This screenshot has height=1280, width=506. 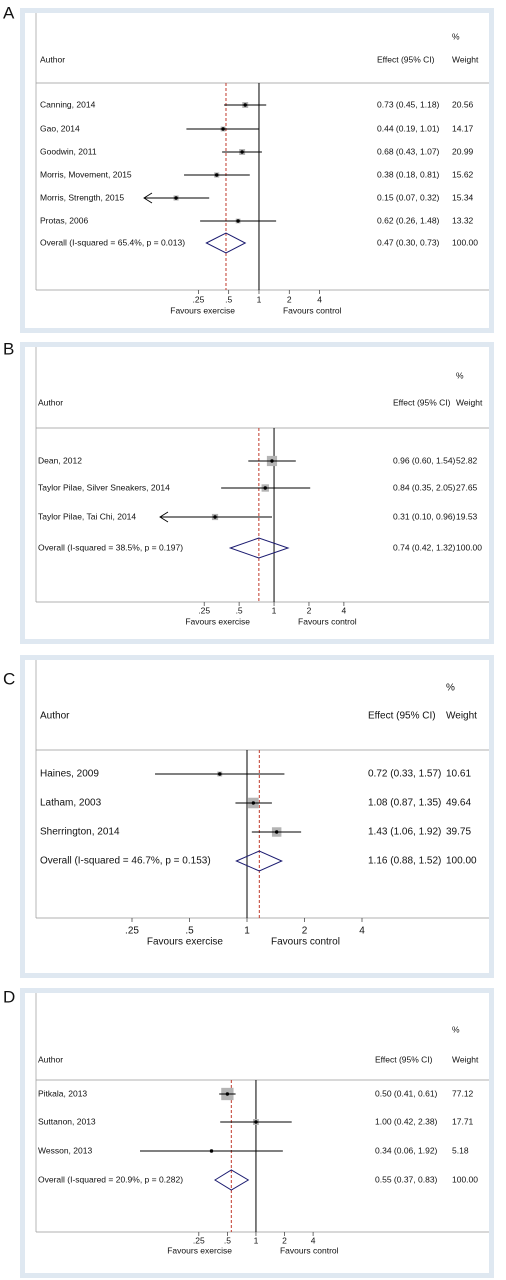 I want to click on overall-effect-label: 0.47 (0.30, 0.73), so click(x=408, y=242).